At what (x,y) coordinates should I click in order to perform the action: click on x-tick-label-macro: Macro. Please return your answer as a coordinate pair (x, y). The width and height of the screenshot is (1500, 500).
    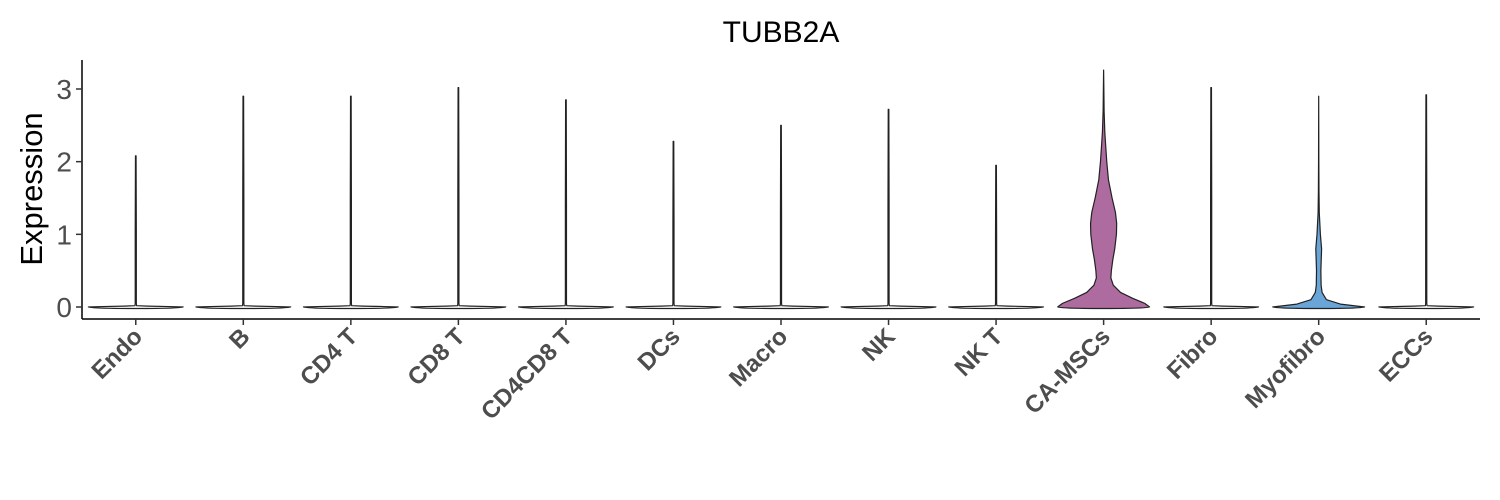
    Looking at the image, I should click on (758, 357).